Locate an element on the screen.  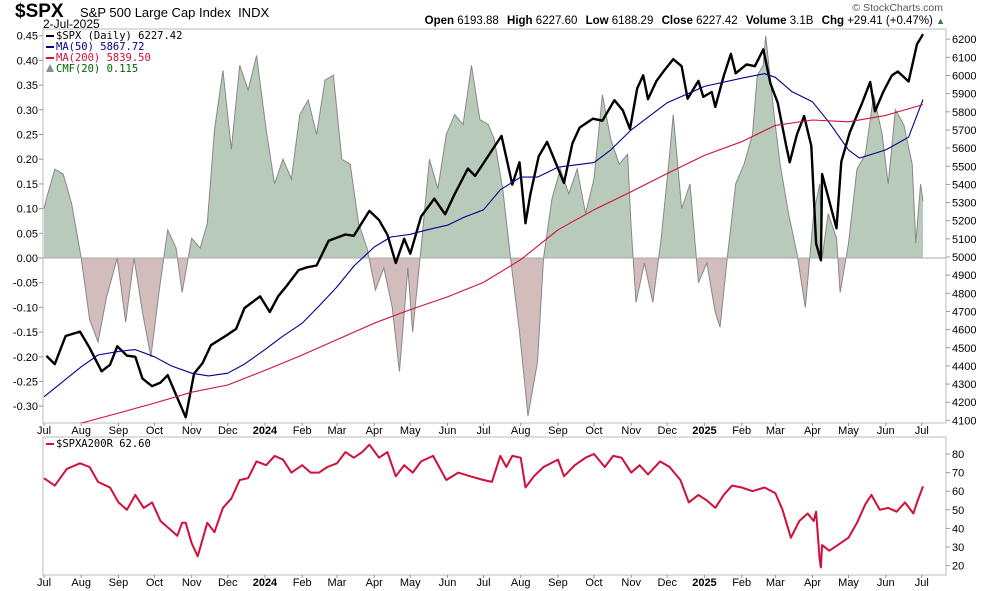
index-name: S&P 500 Large Cap Index INDX is located at coordinates (174, 12).